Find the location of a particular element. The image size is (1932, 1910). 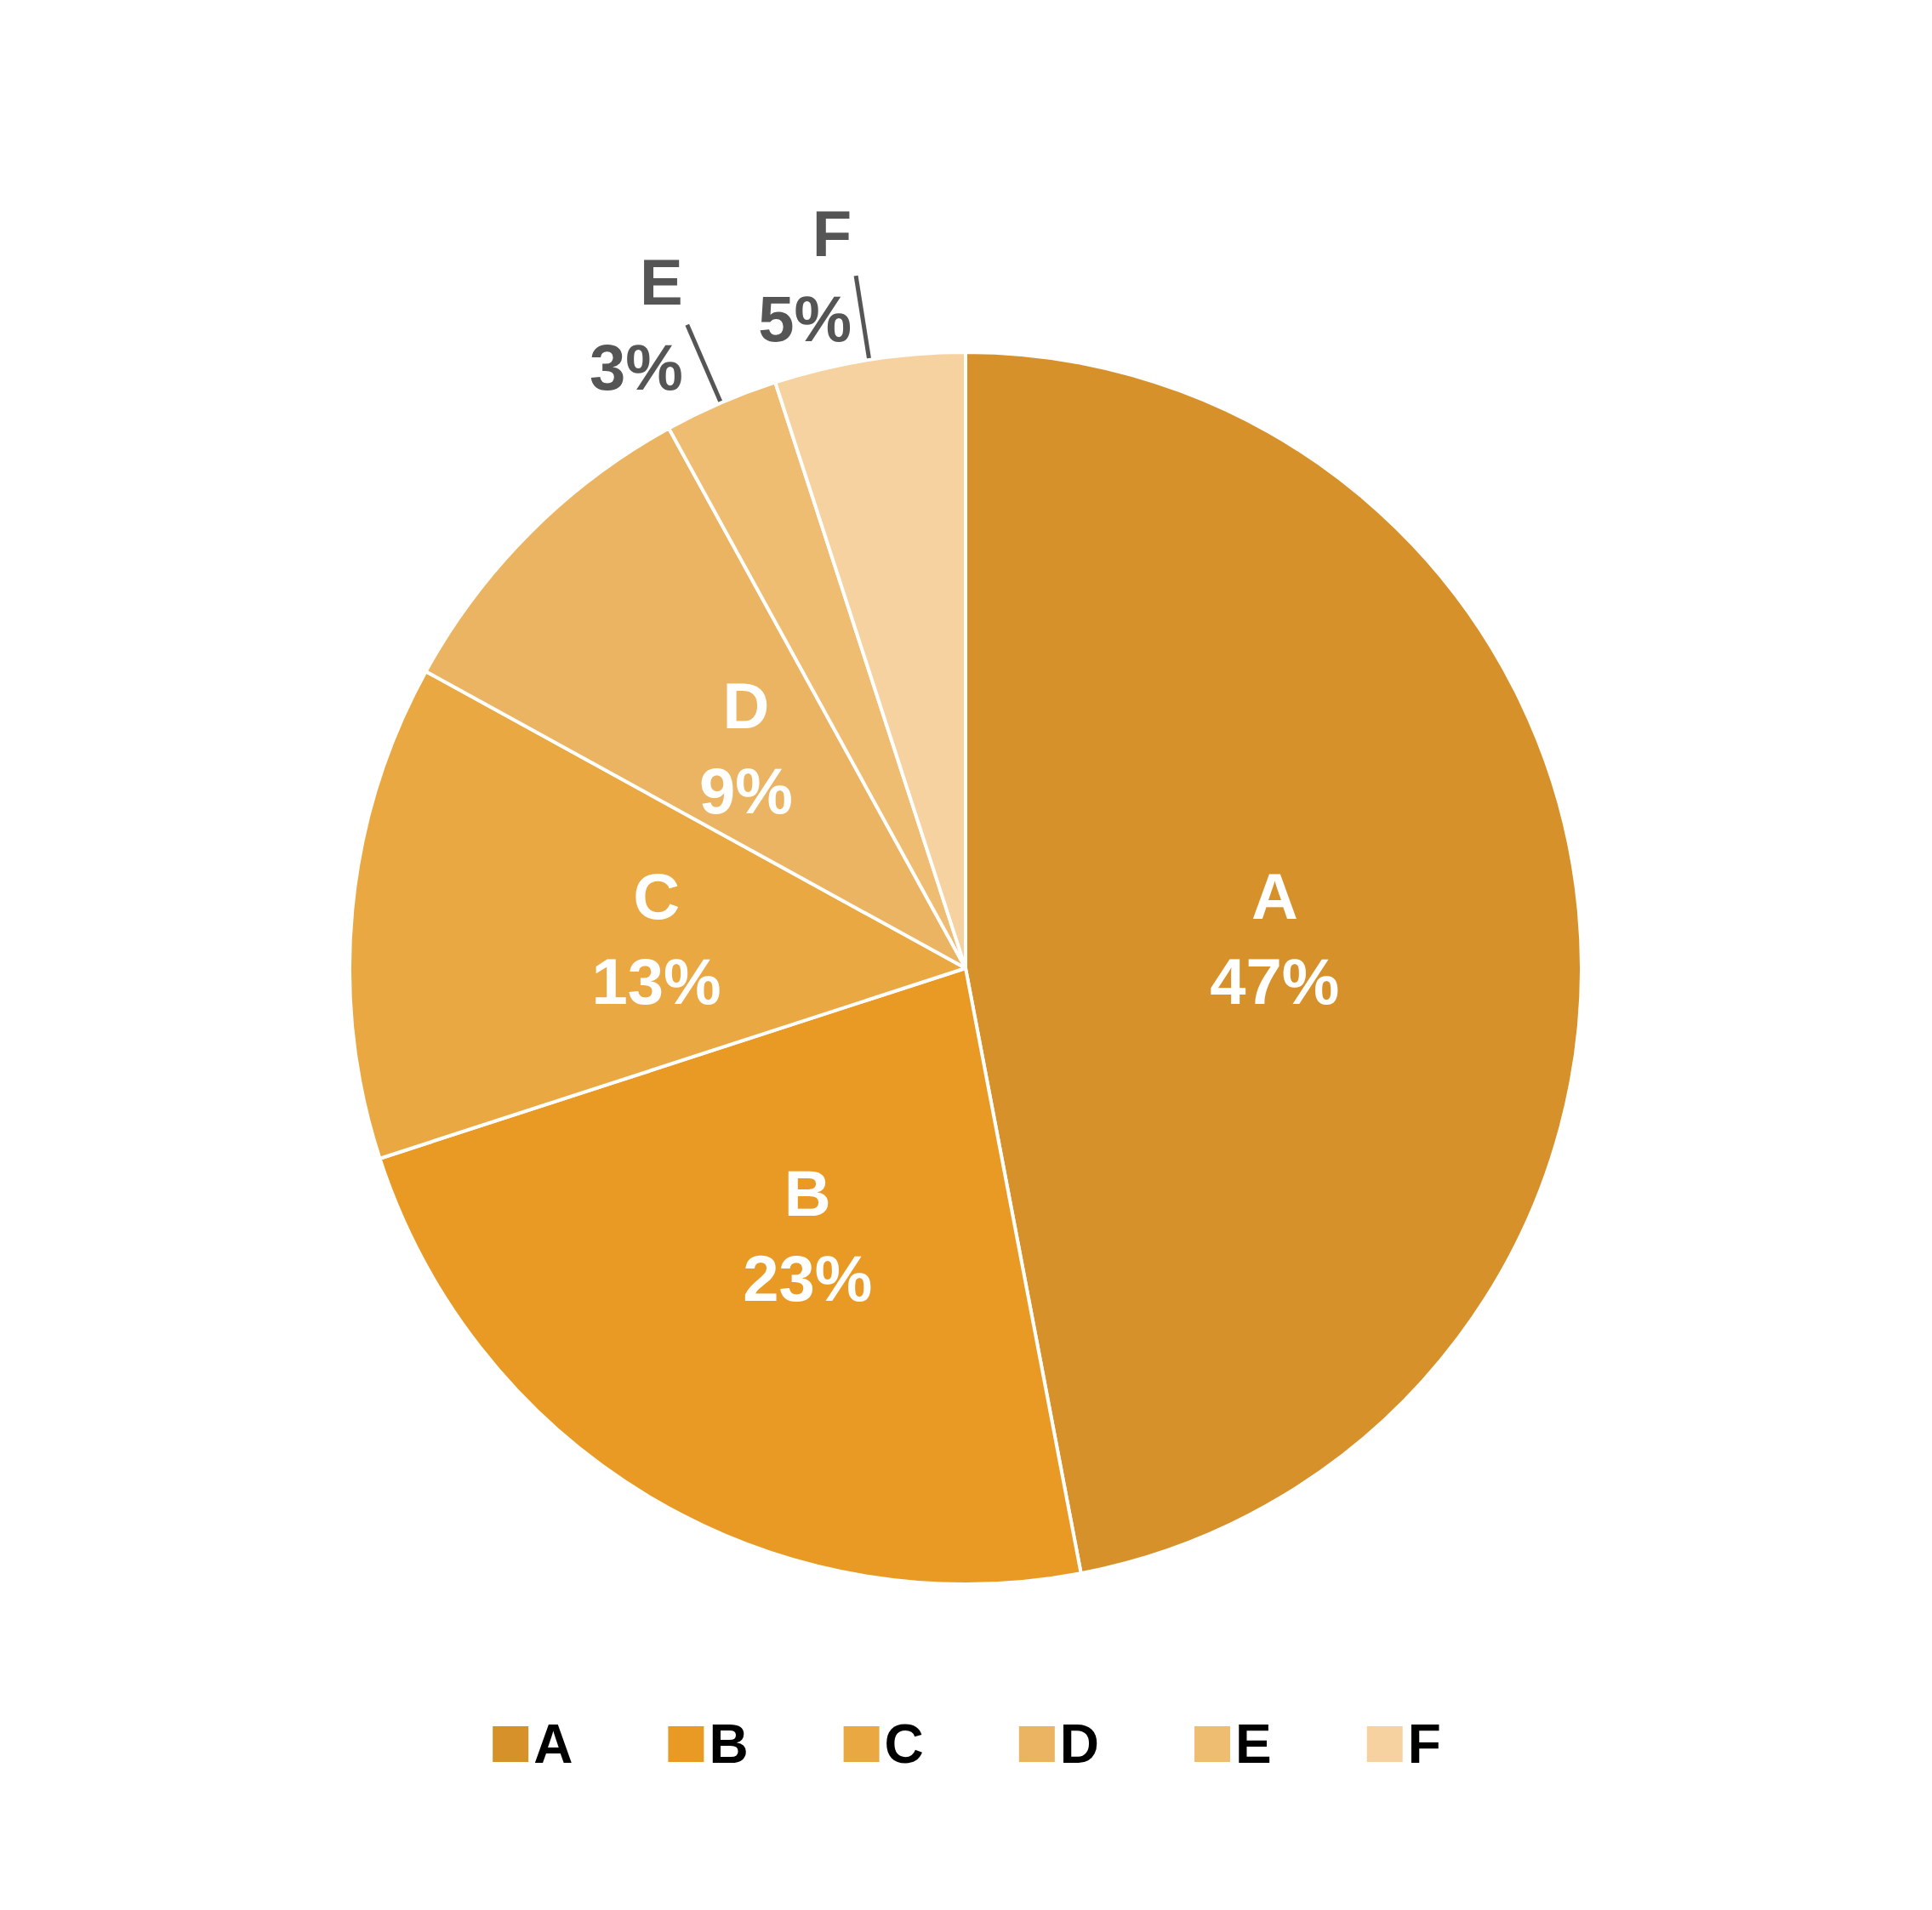

slice-label: B is located at coordinates (808, 1192).